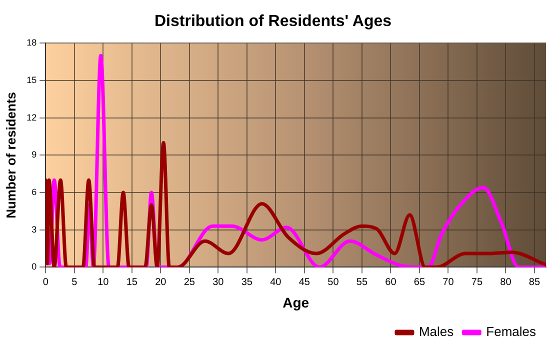 This screenshot has height=353, width=560. I want to click on x-tick-label: 85, so click(534, 282).